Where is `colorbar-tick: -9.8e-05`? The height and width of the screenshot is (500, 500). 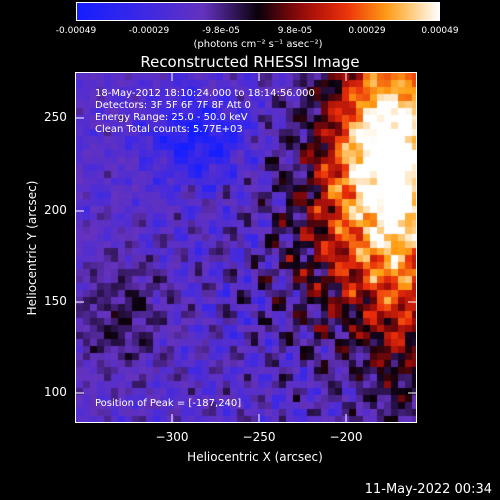 colorbar-tick: -9.8e-05 is located at coordinates (221, 31).